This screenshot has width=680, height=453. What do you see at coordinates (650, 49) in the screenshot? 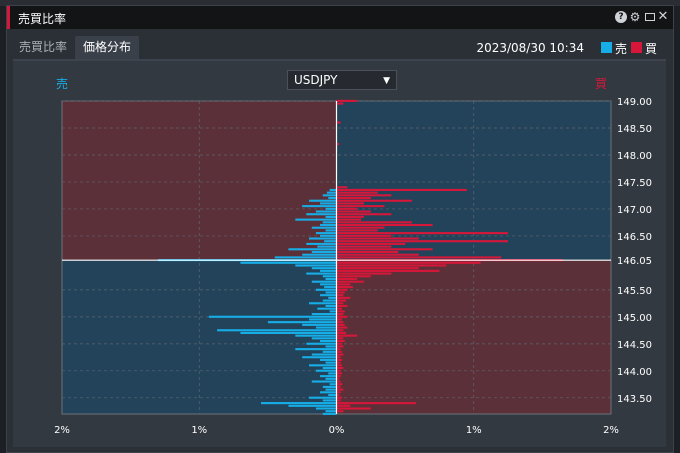
I see `legend-buy-label: 買` at bounding box center [650, 49].